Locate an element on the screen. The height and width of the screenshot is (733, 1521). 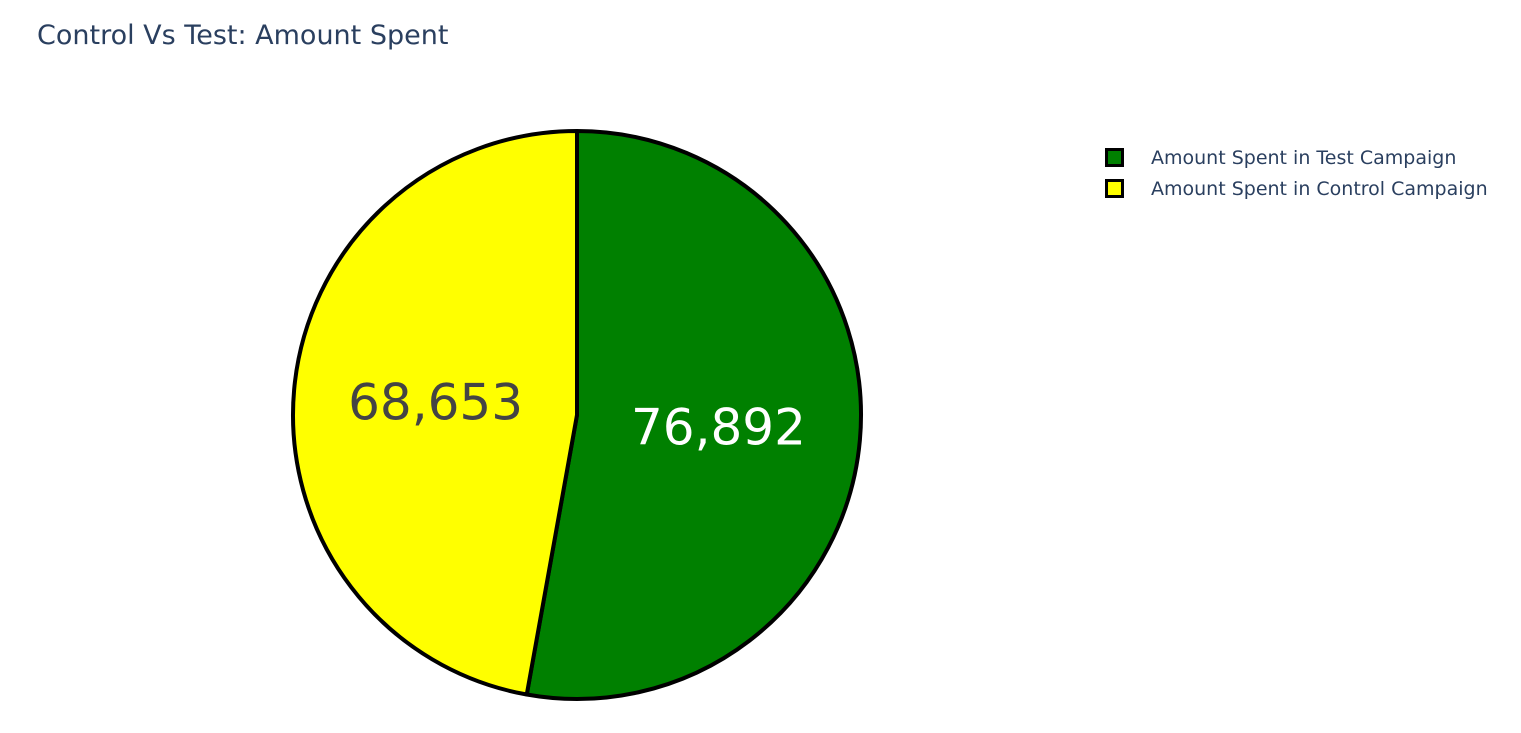
legend-item-control: Amount Spent in Control Campaign is located at coordinates (1296, 188).